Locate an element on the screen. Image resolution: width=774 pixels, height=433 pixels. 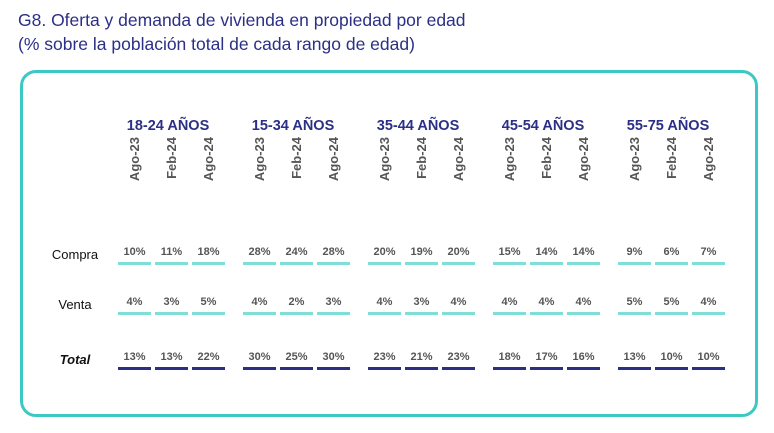
table-cell: 21% is located at coordinates (421, 357).